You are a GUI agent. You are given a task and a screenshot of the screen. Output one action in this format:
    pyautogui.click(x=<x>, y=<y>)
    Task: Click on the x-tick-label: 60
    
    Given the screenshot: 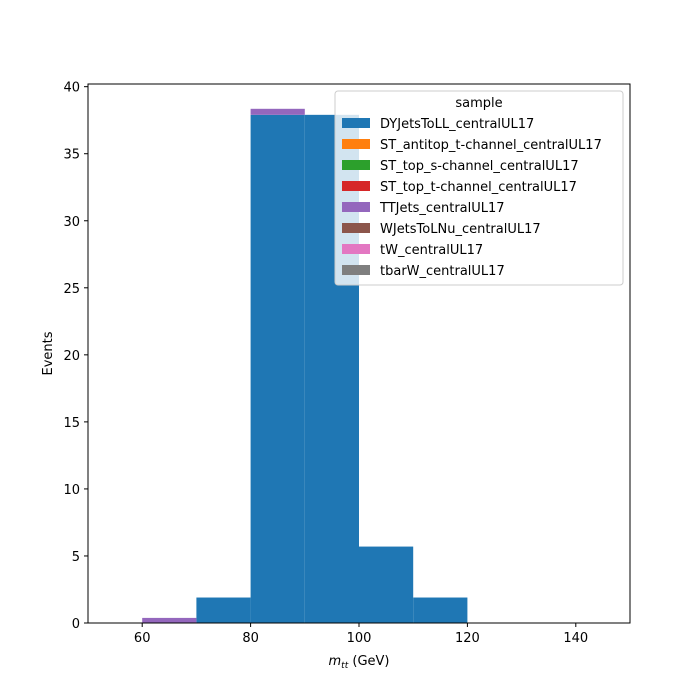 What is the action you would take?
    pyautogui.click(x=142, y=638)
    